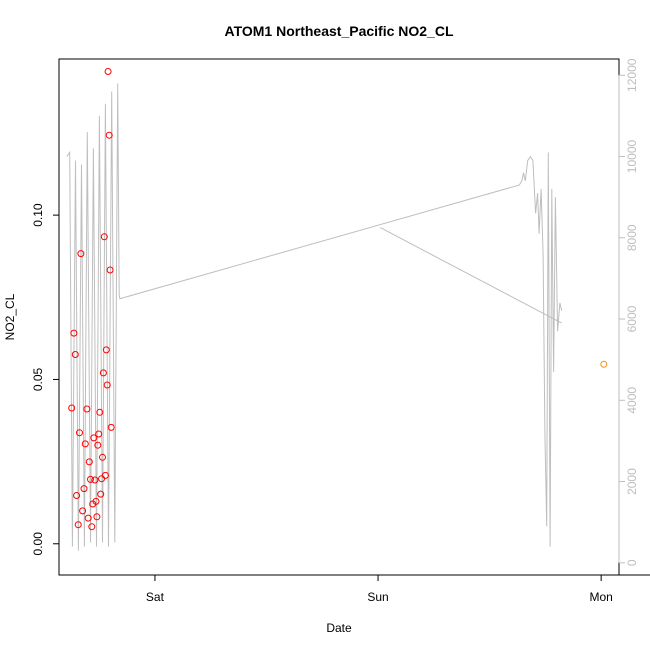 Image resolution: width=650 pixels, height=650 pixels. Describe the element at coordinates (339, 31) in the screenshot. I see `chart-title: ATOM1 Northeast_Pacific NO2_CL` at that location.